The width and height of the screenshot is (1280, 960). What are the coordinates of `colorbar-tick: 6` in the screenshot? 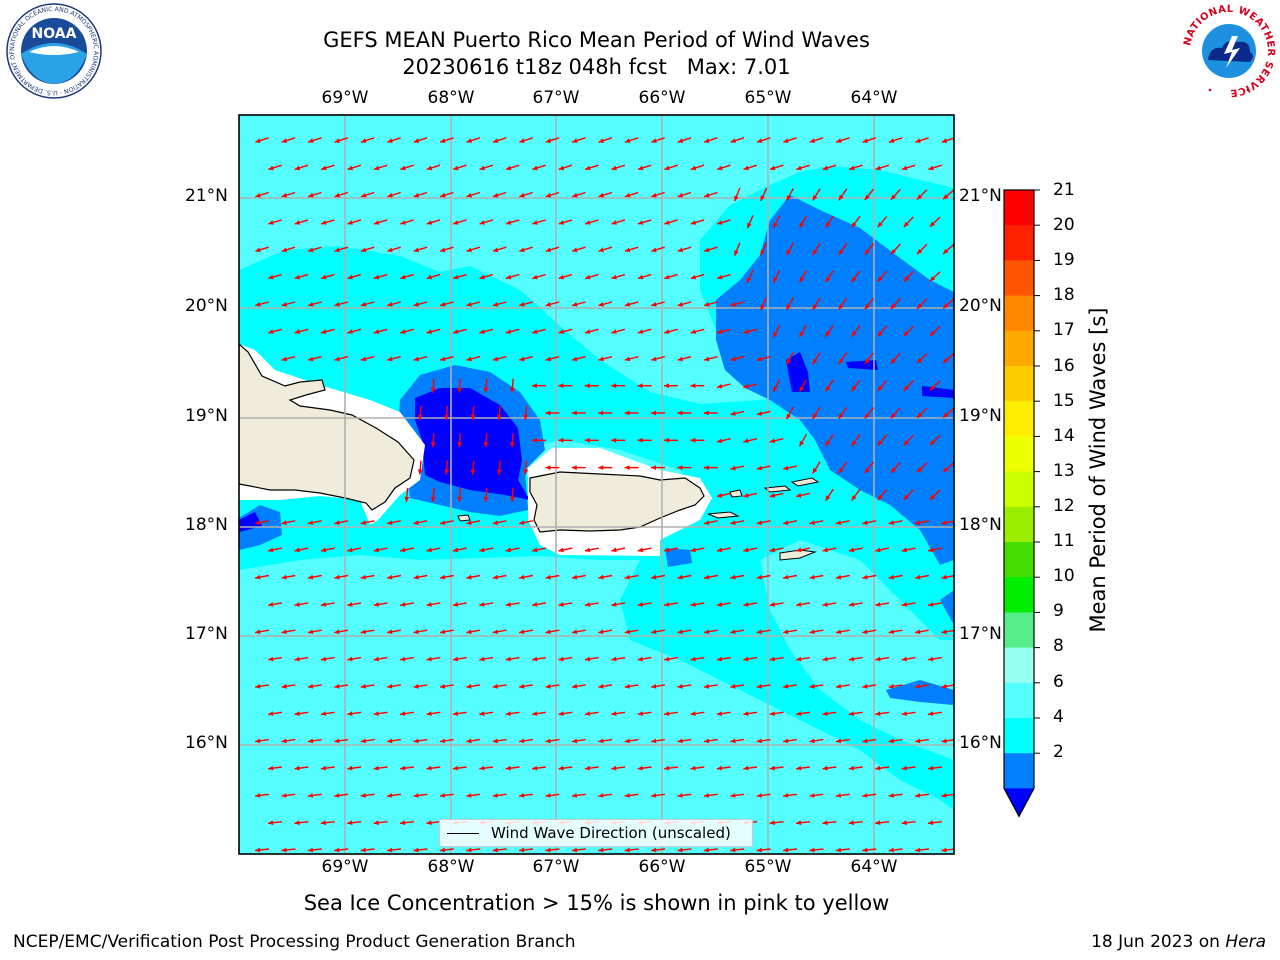 It's located at (1058, 682).